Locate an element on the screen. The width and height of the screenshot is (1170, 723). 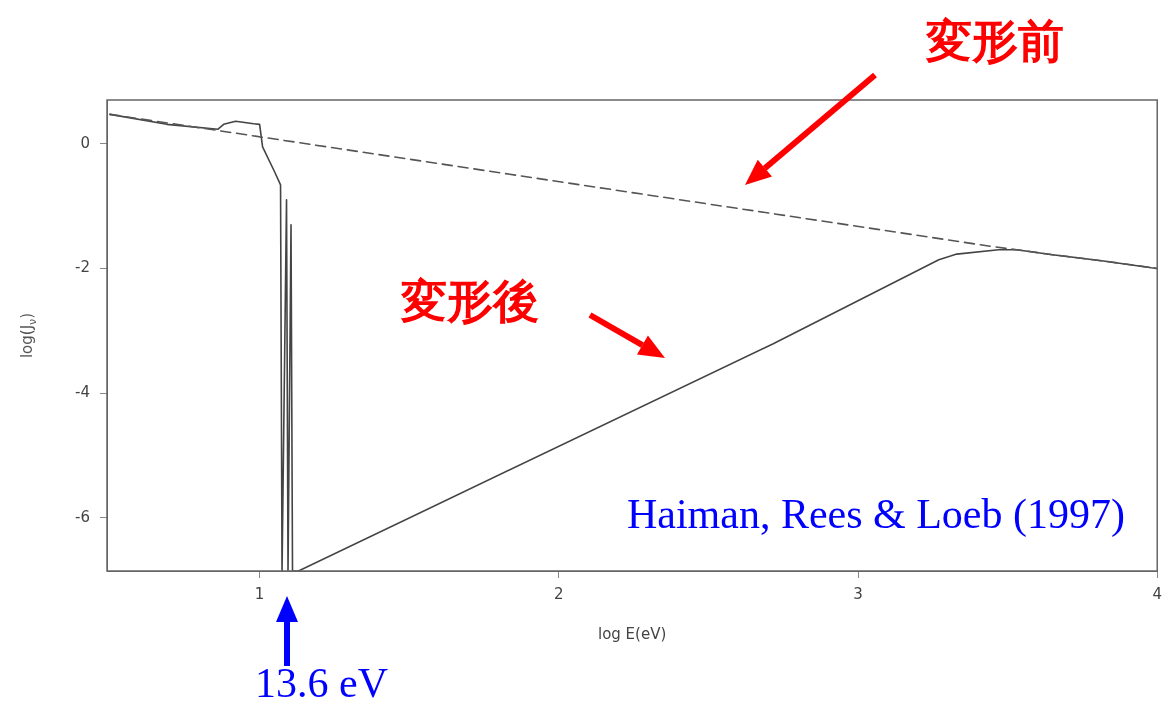
x-tick-label: 1 is located at coordinates (259, 593).